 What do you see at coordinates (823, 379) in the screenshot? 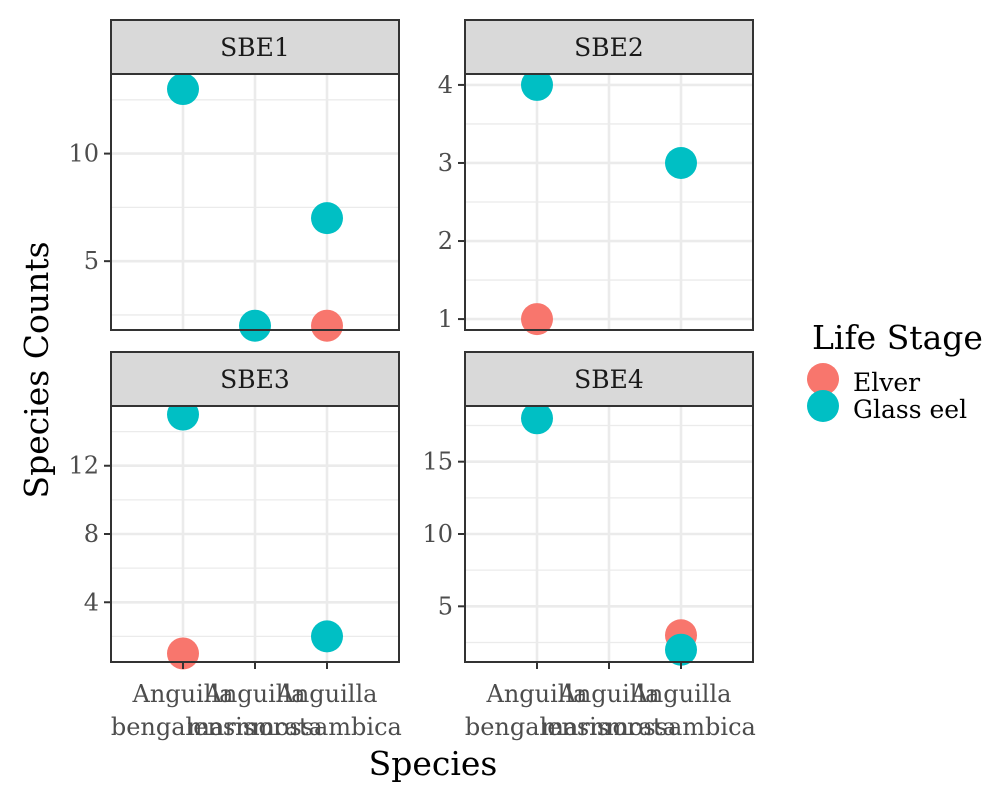
I see `legend-key-elver` at bounding box center [823, 379].